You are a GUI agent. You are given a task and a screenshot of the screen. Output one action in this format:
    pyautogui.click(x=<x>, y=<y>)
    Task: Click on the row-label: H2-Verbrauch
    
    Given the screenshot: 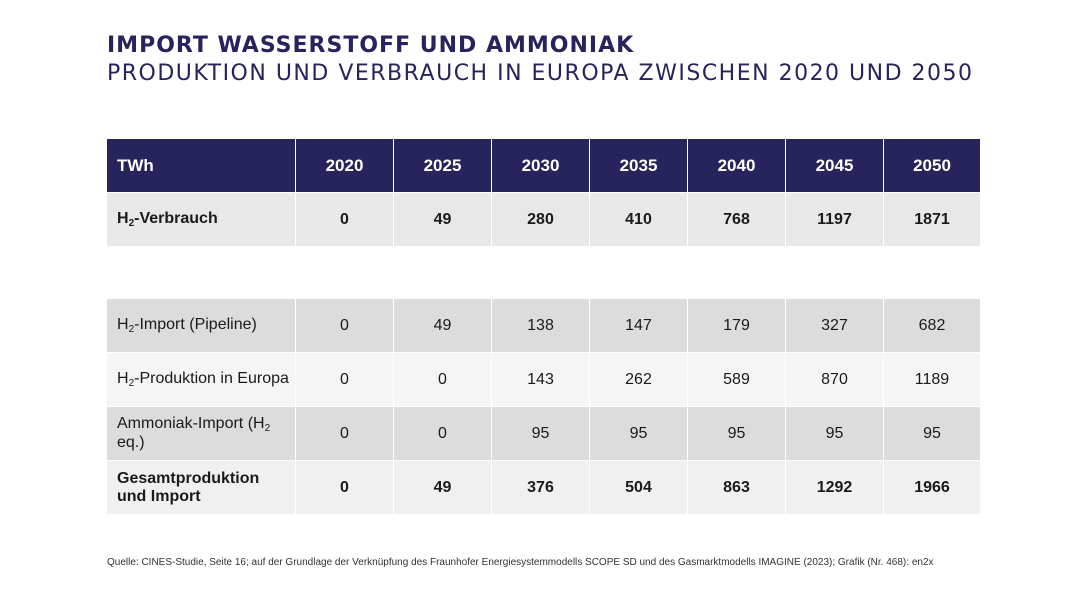 What is the action you would take?
    pyautogui.click(x=201, y=220)
    